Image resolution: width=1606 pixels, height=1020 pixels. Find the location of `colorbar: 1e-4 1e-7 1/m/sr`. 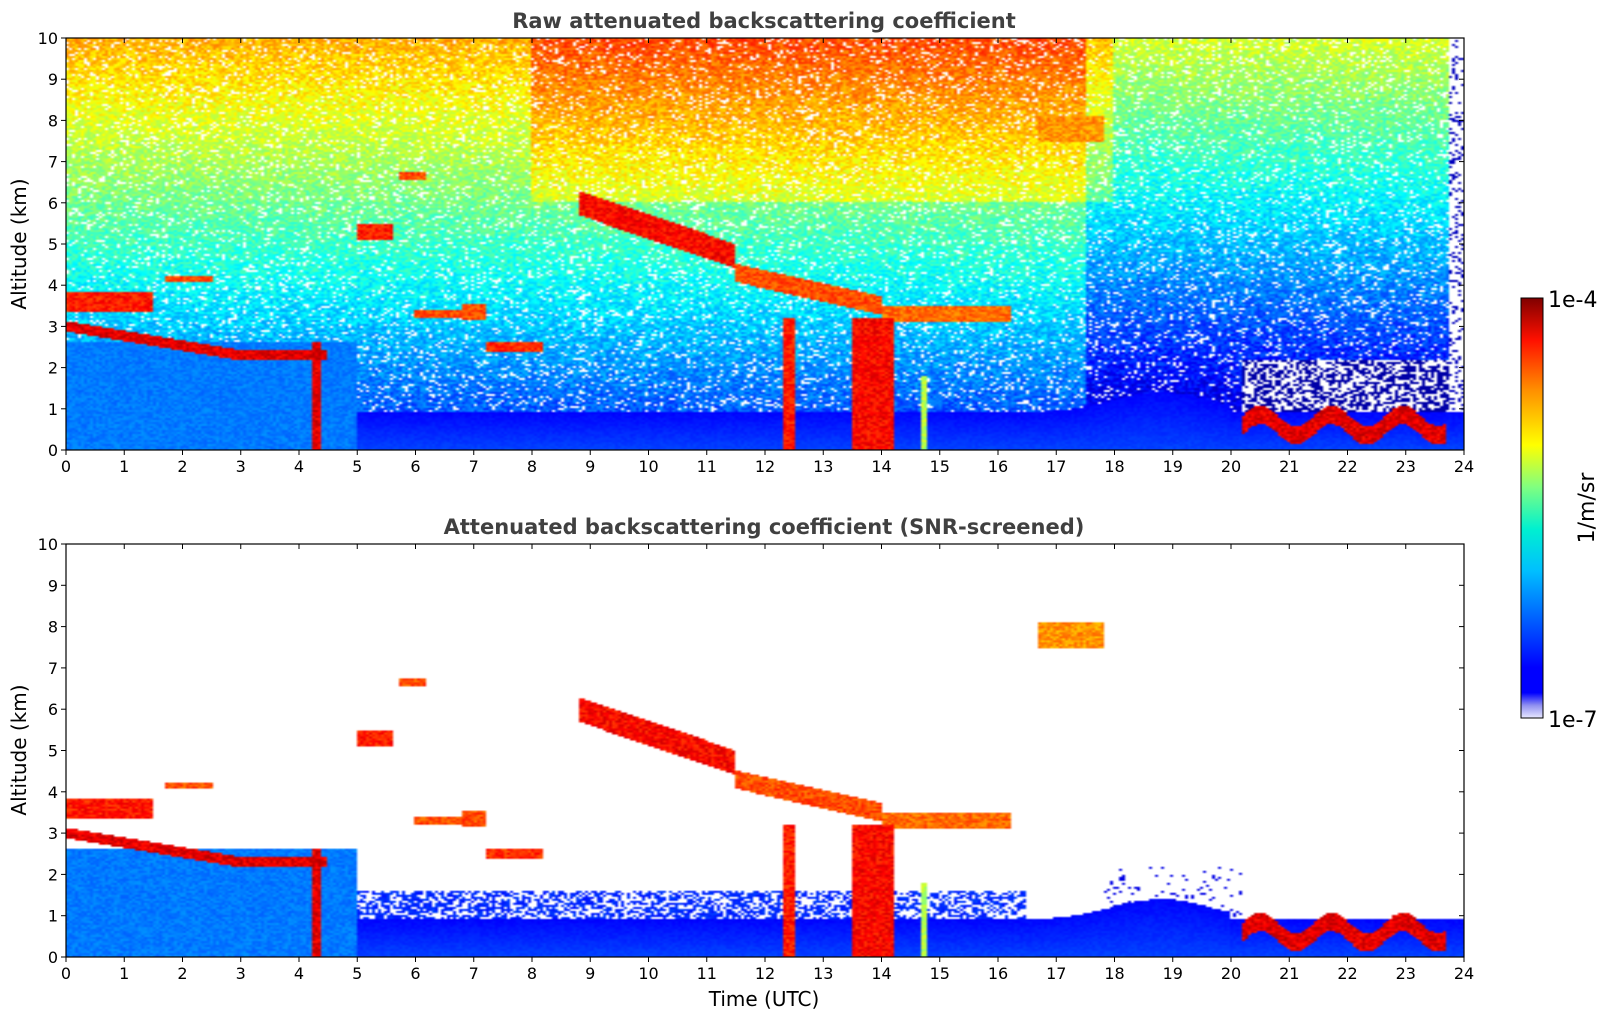

colorbar: 1e-4 1e-7 1/m/sr is located at coordinates (1560, 510).